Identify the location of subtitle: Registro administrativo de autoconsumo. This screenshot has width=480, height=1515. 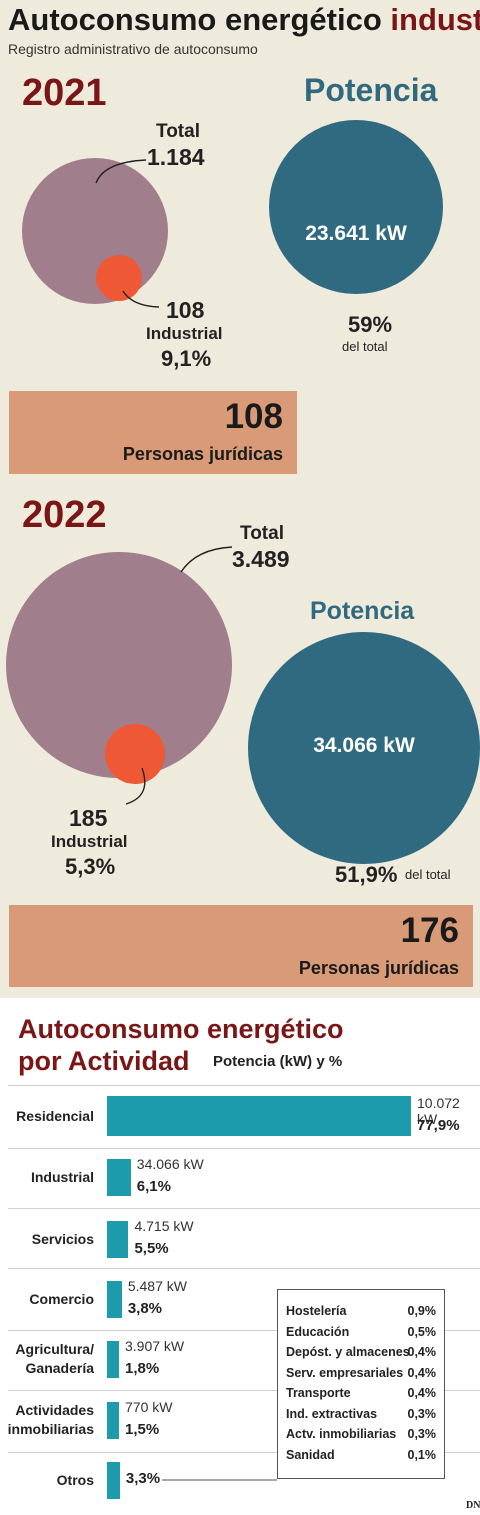
(133, 49).